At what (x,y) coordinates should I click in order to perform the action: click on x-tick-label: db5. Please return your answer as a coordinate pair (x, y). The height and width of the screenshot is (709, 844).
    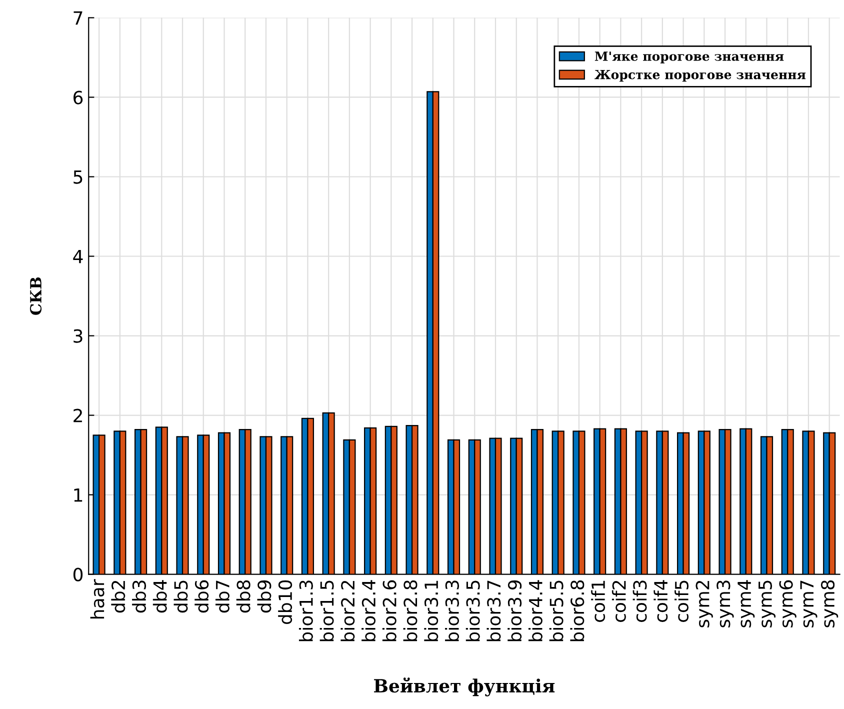
    Looking at the image, I should click on (181, 596).